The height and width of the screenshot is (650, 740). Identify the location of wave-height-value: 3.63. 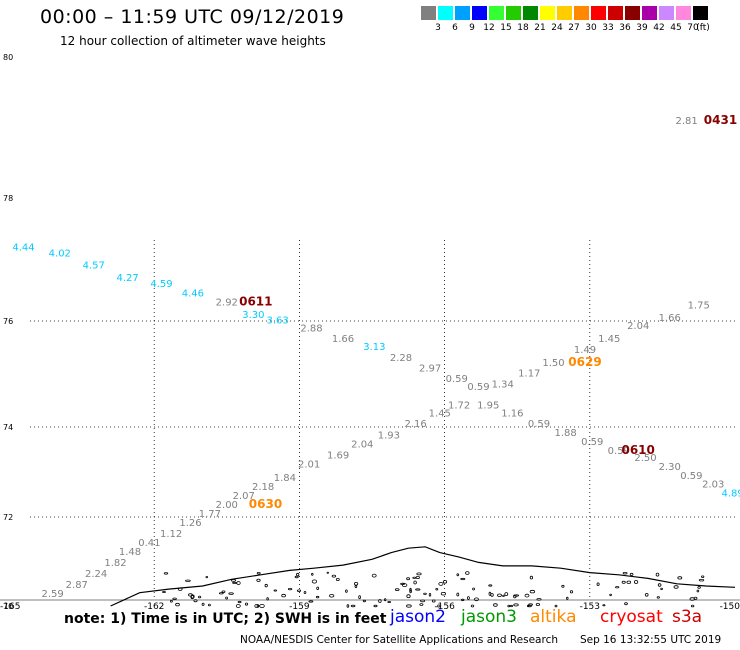
(277, 321).